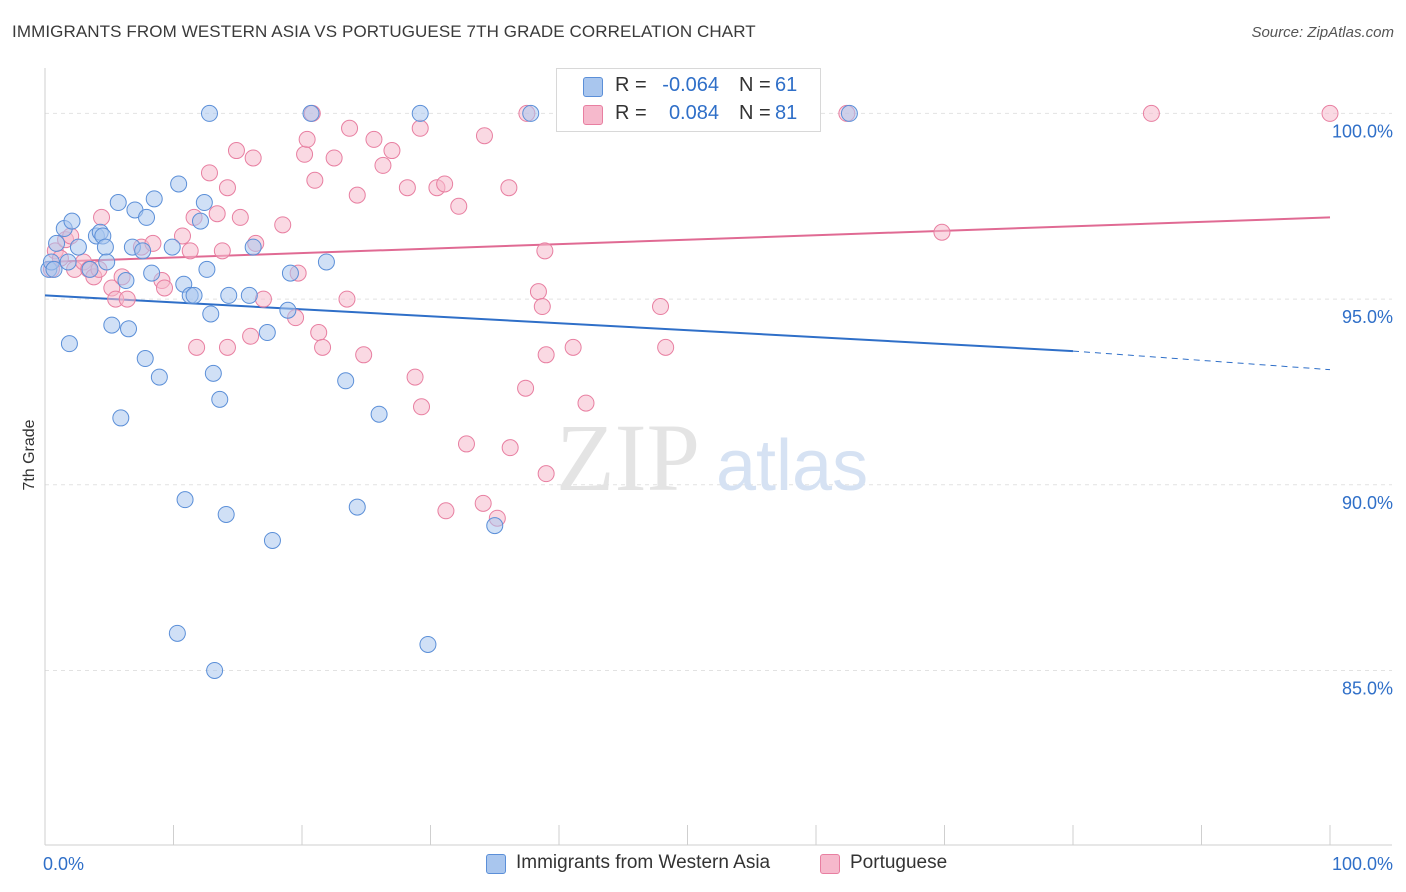 The height and width of the screenshot is (892, 1406). What do you see at coordinates (29, 454) in the screenshot?
I see `y-axis-label: 7th Grade` at bounding box center [29, 454].